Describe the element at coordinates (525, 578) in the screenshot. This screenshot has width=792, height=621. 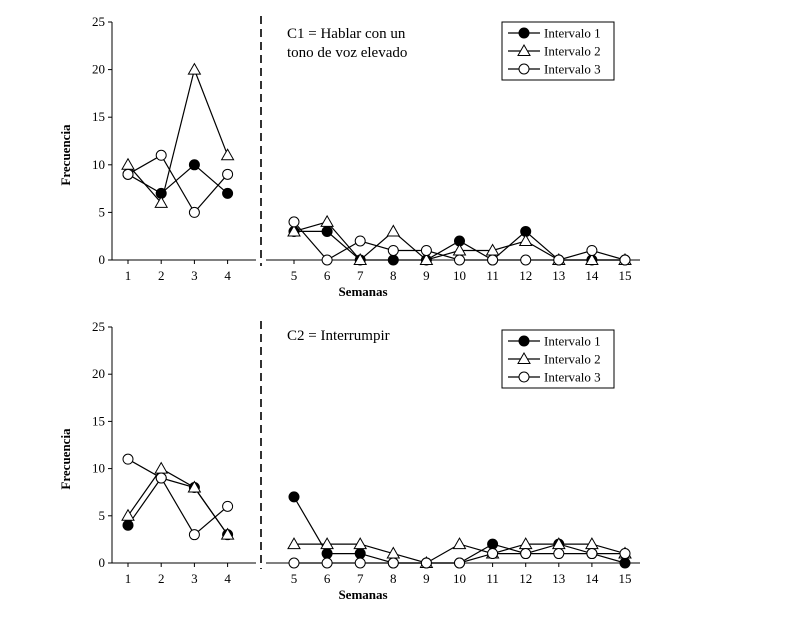
I see `chart2-x-tick-label-12: 12` at that location.